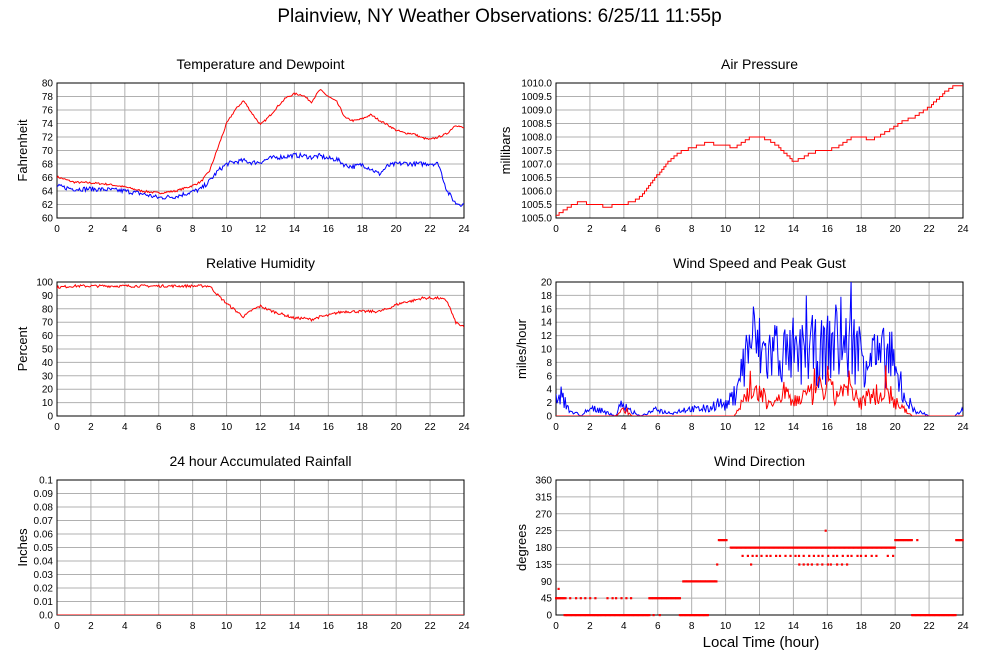 Image resolution: width=999 pixels, height=659 pixels. I want to click on y-tick-label: 1007.0, so click(536, 165).